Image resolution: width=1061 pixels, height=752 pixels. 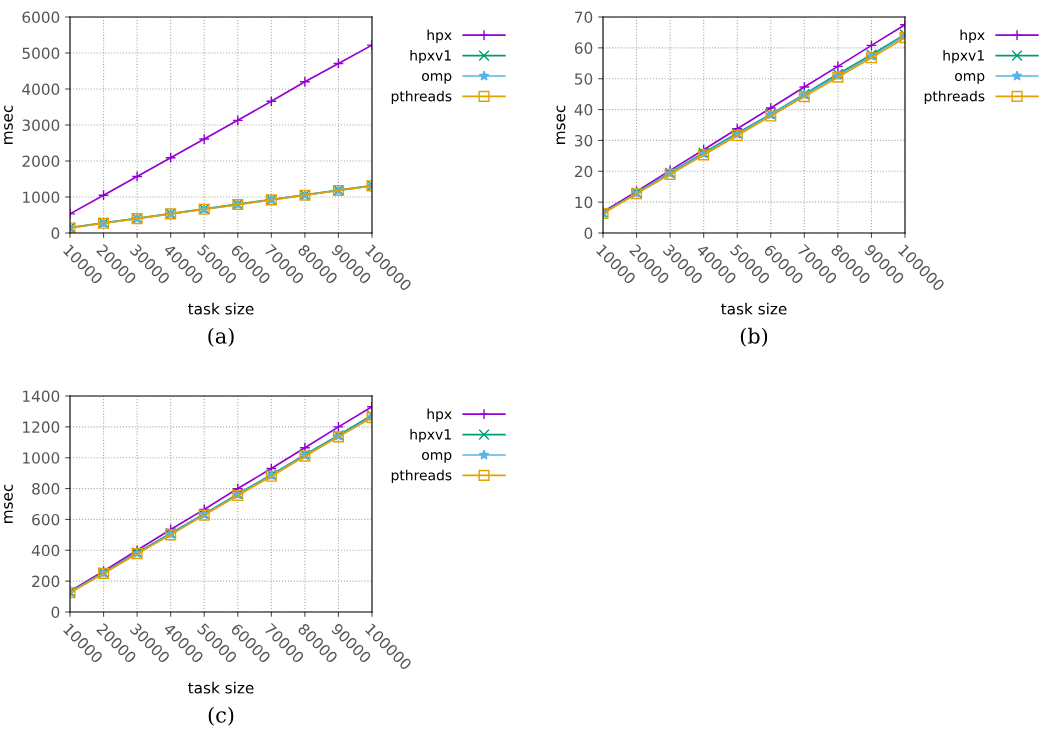 What do you see at coordinates (41, 53) in the screenshot?
I see `y-tick-label: 5000` at bounding box center [41, 53].